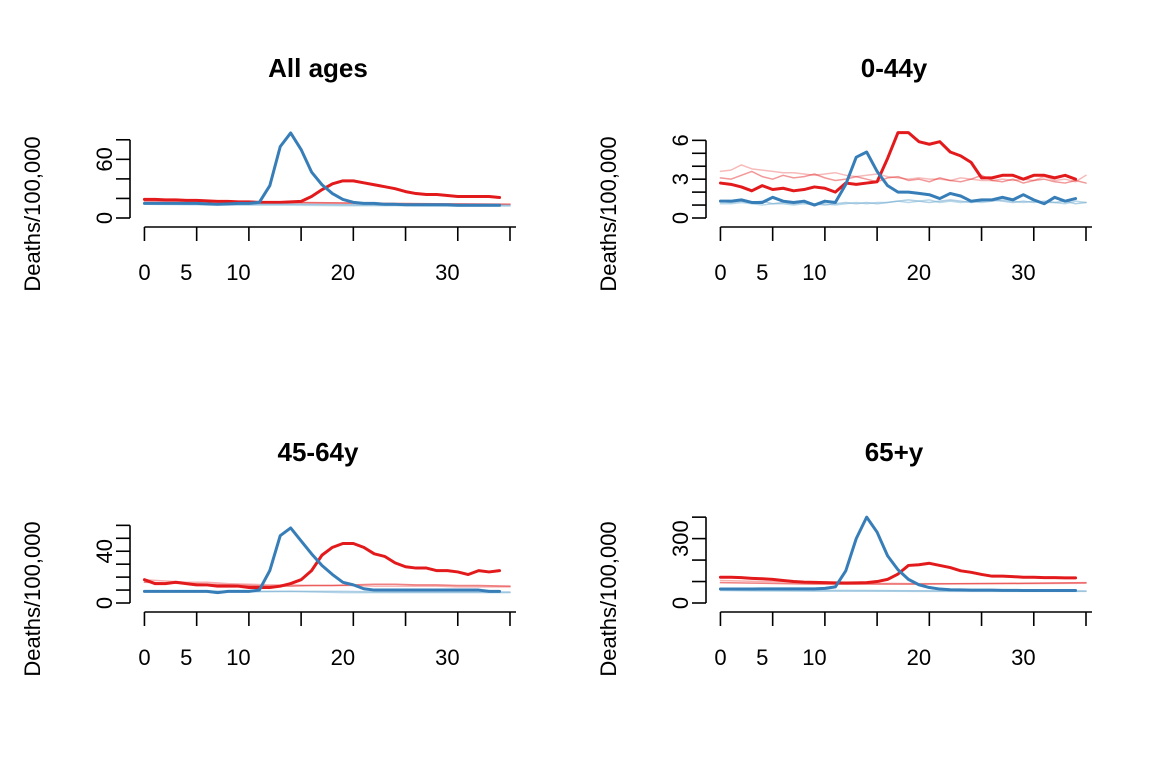  Describe the element at coordinates (894, 68) in the screenshot. I see `panel-title: 0-44y` at that location.